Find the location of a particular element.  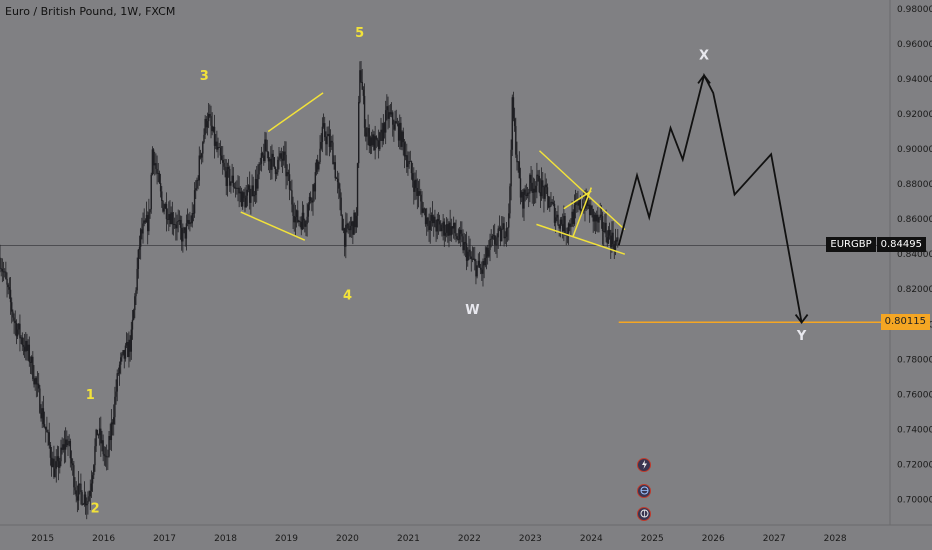

year-tick-label: 2019 is located at coordinates (286, 539).